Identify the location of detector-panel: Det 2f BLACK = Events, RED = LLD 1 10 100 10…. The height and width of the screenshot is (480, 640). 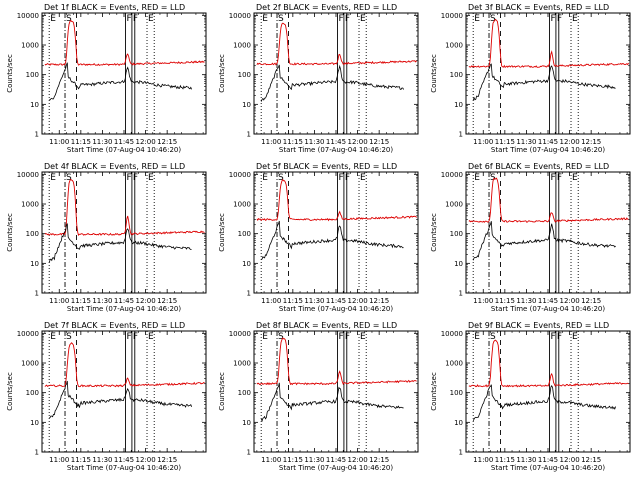
(318, 78).